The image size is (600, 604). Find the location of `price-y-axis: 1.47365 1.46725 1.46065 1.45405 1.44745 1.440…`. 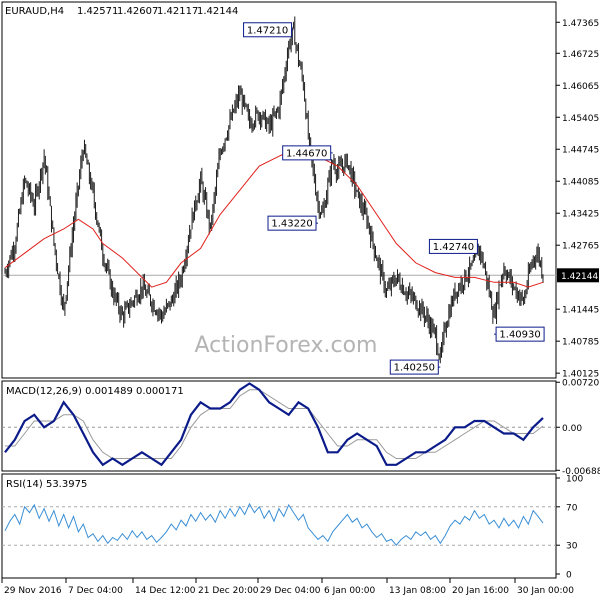

price-y-axis: 1.47365 1.46725 1.46065 1.45405 1.44745 1.440… is located at coordinates (577, 199).